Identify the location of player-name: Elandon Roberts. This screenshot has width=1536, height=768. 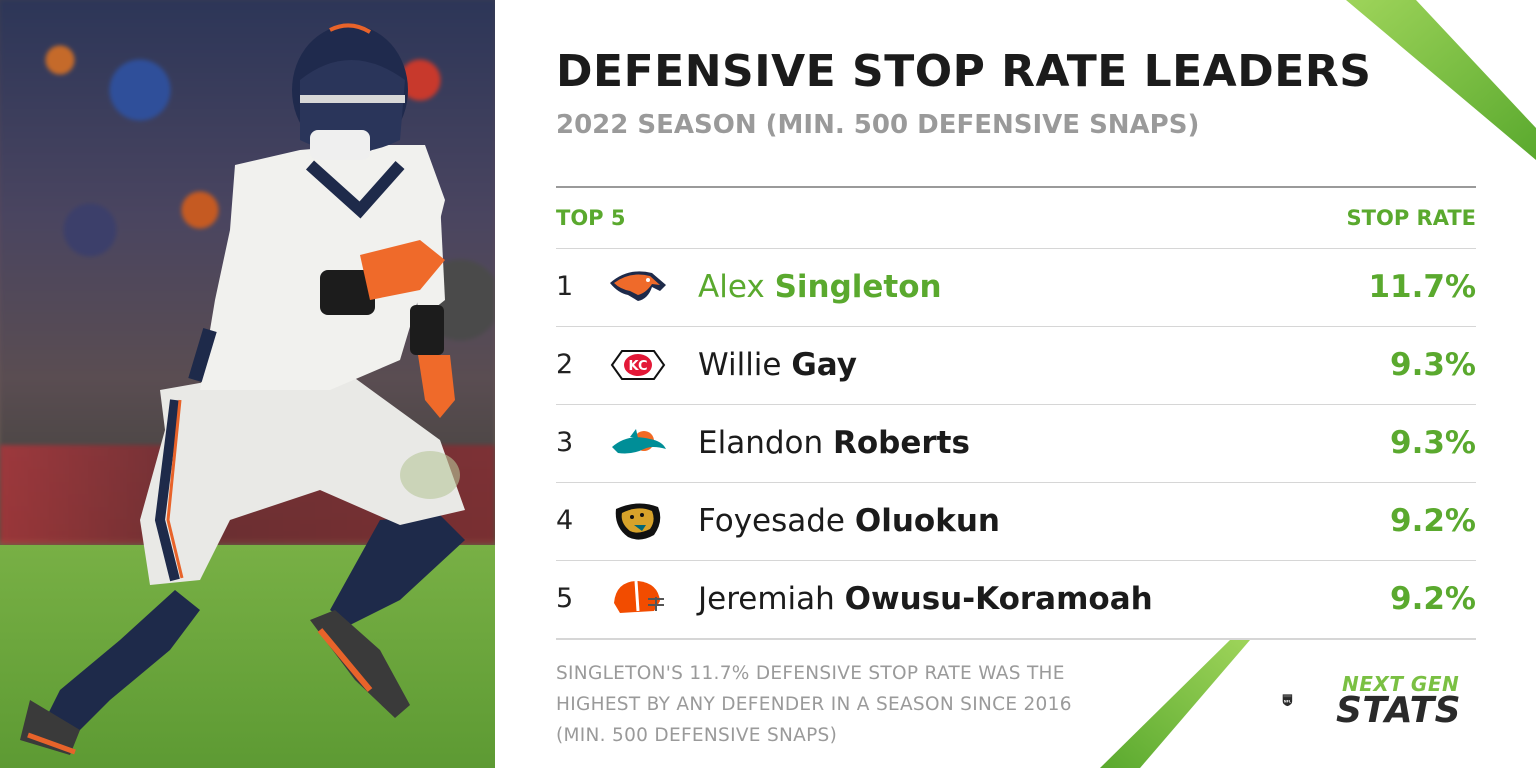
(834, 443).